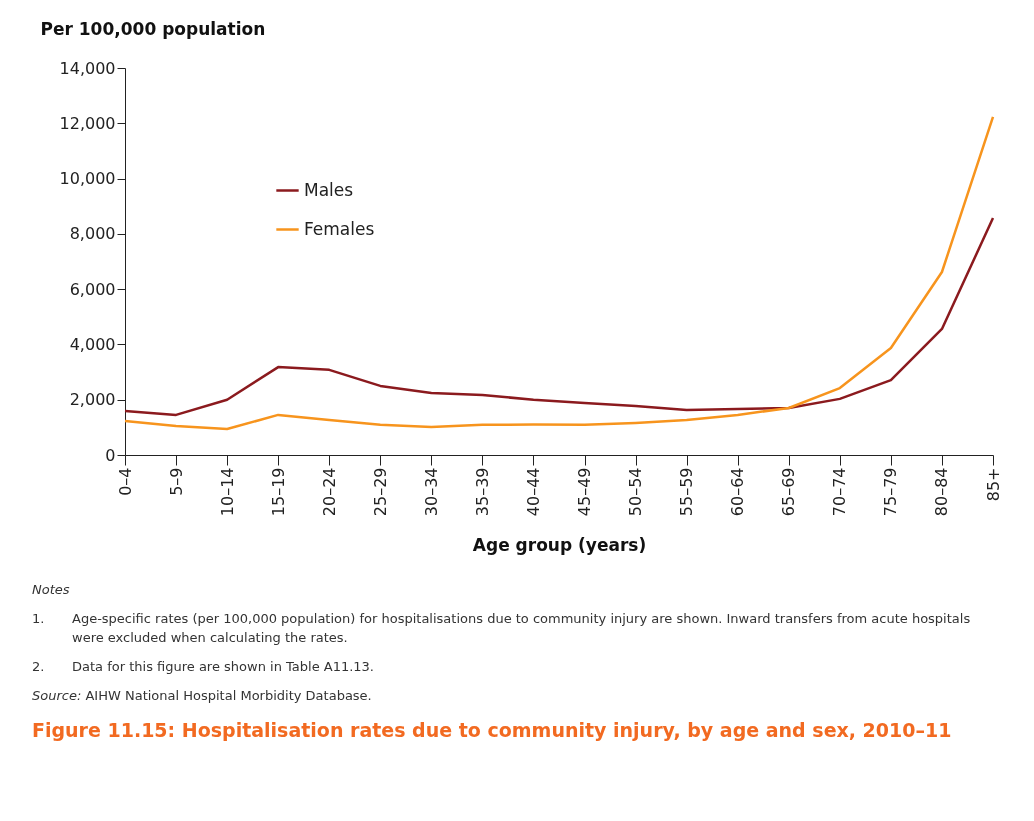  What do you see at coordinates (636, 492) in the screenshot?
I see `x-tick-label: 50–54` at bounding box center [636, 492].